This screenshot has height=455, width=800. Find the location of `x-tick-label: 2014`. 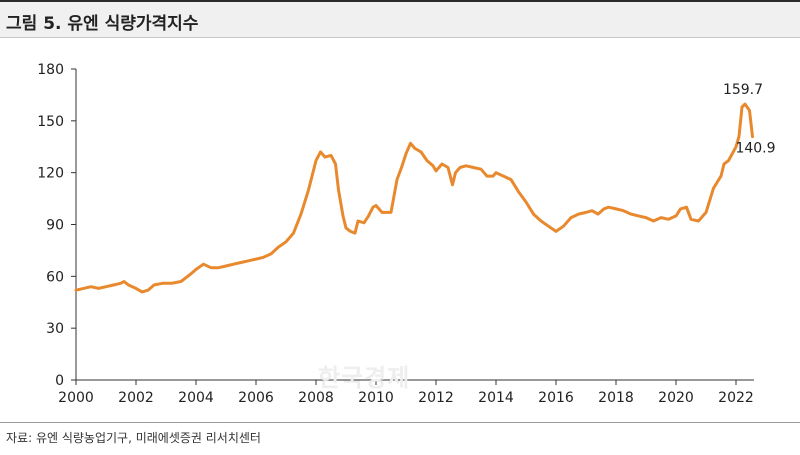

x-tick-label: 2014 is located at coordinates (496, 398).